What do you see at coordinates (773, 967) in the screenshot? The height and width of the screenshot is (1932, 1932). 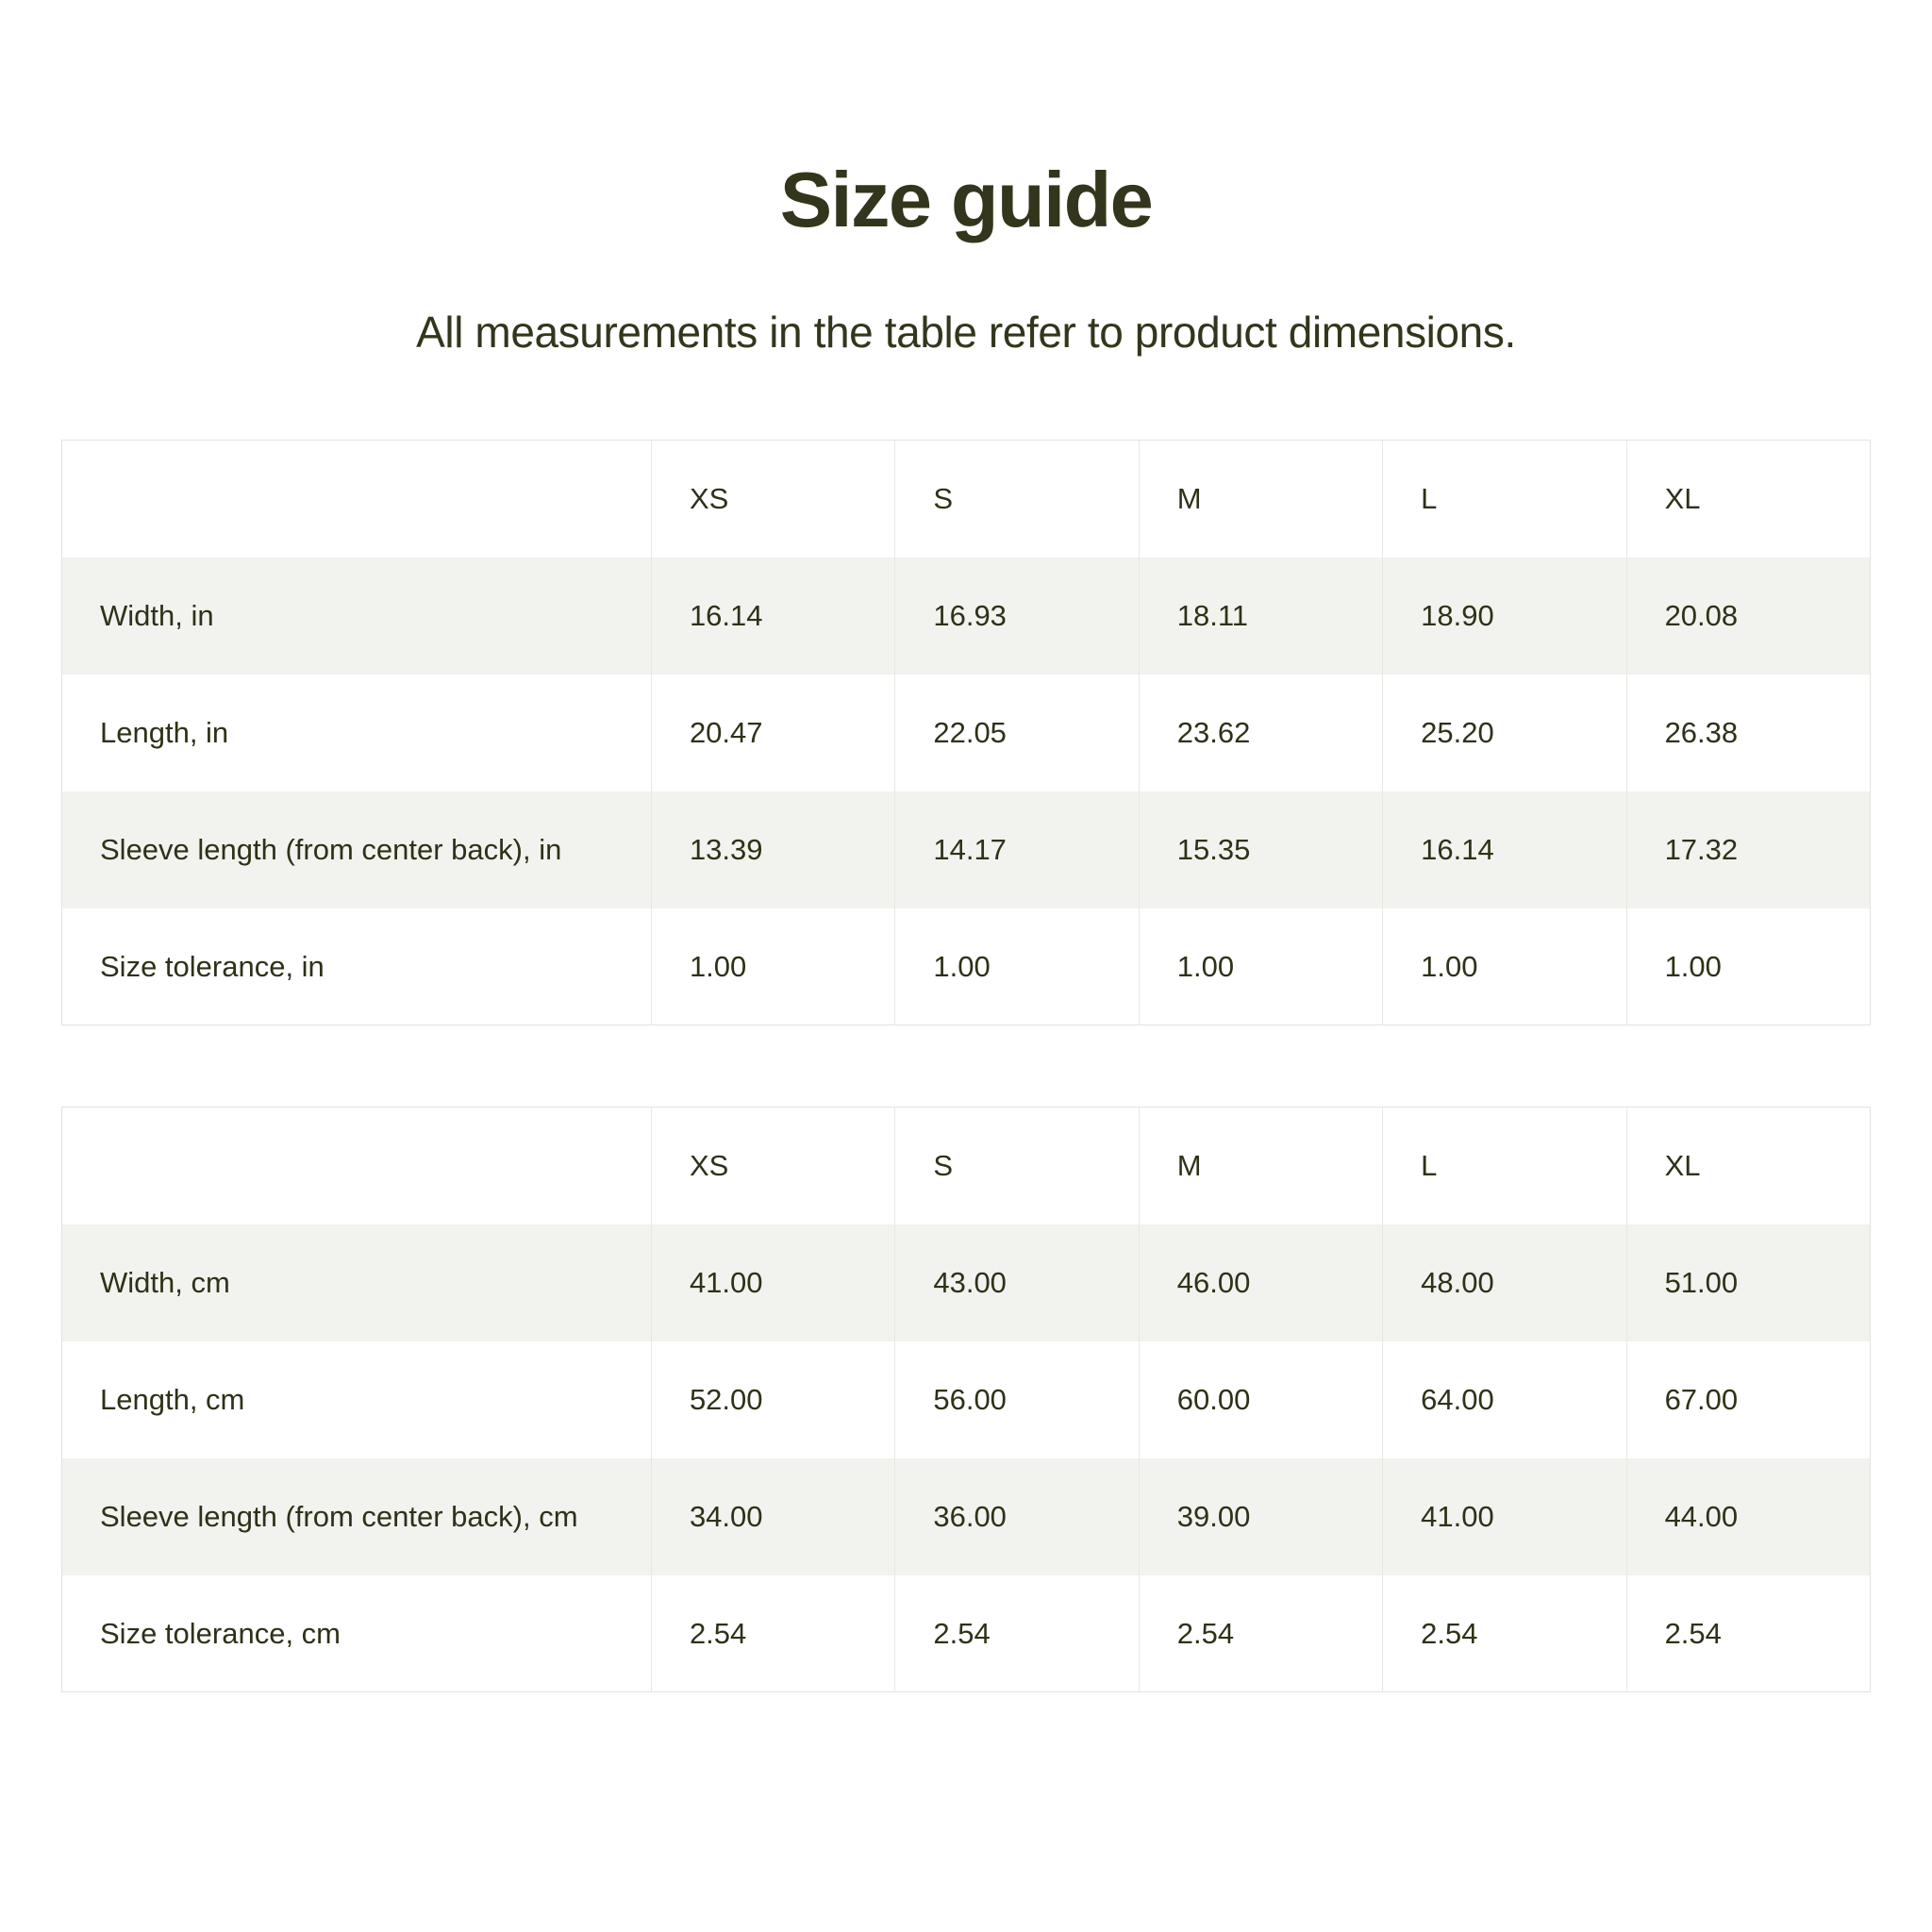 I see `cell-xs: 1.00` at bounding box center [773, 967].